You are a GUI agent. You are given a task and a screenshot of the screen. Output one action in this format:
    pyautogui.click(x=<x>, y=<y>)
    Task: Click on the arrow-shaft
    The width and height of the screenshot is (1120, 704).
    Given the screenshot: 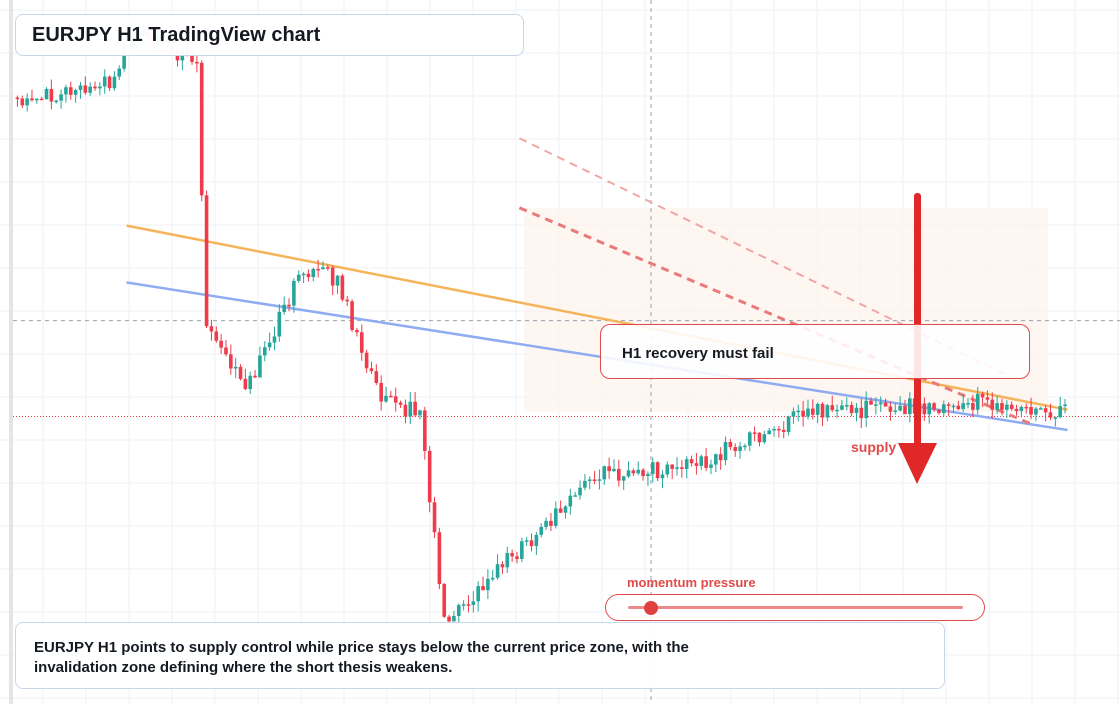 What is the action you would take?
    pyautogui.click(x=917, y=321)
    